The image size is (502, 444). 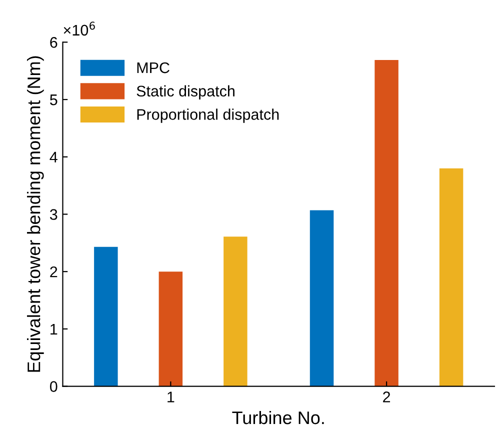 I want to click on text: ×10$^{6}$, so click(x=79, y=29).